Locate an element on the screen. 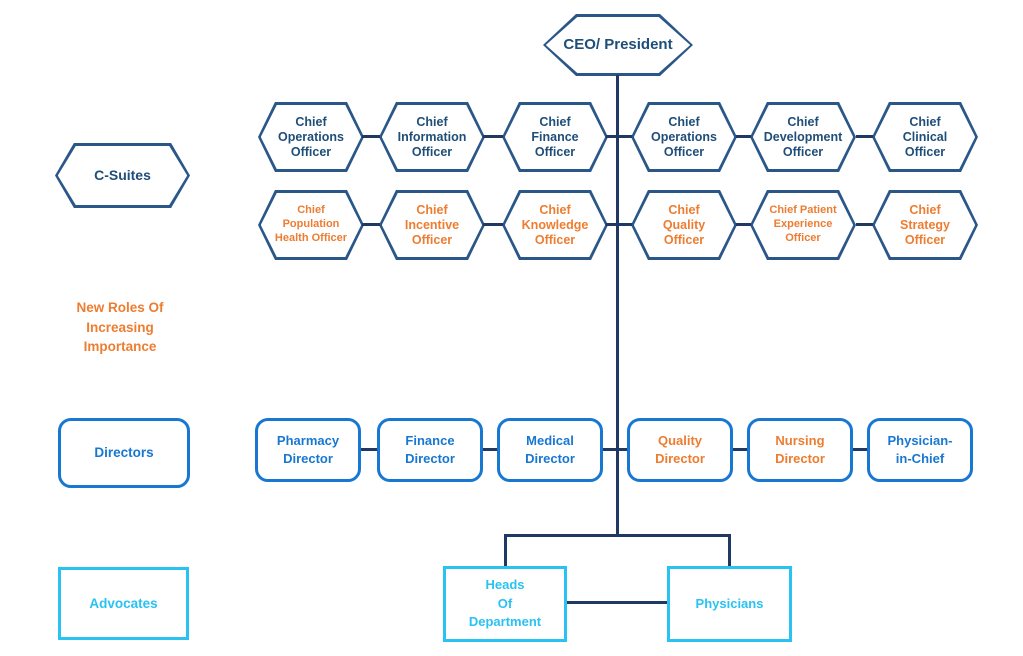 The height and width of the screenshot is (656, 1023). node-chief-operations-officer-2: Chief Operations Officer is located at coordinates (684, 137).